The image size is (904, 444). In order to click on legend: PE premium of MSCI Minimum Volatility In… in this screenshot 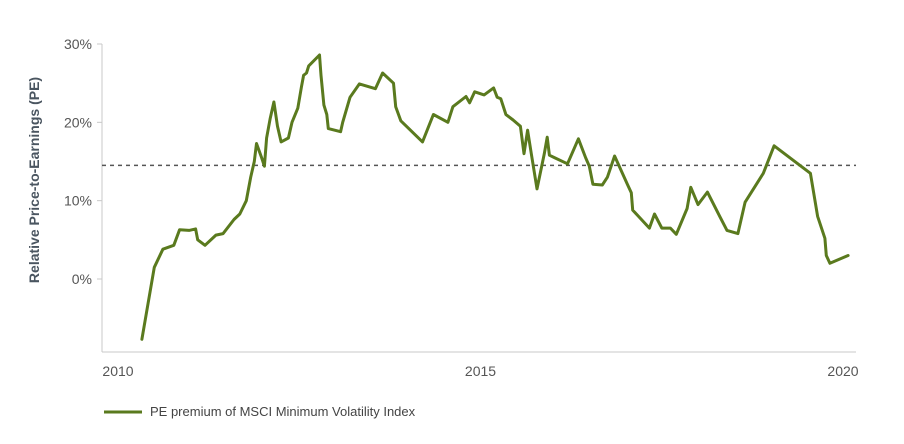, I will do `click(260, 411)`.